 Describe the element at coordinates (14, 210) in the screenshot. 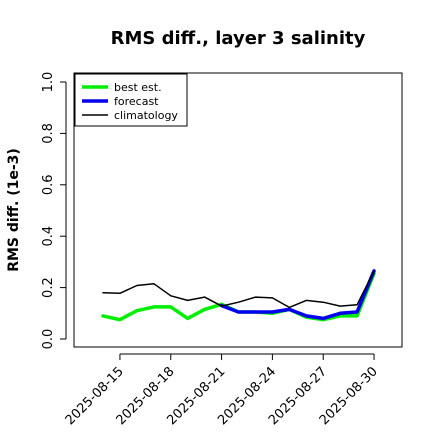

I see `y-axis-label: RMS diff. (1e-3)` at that location.